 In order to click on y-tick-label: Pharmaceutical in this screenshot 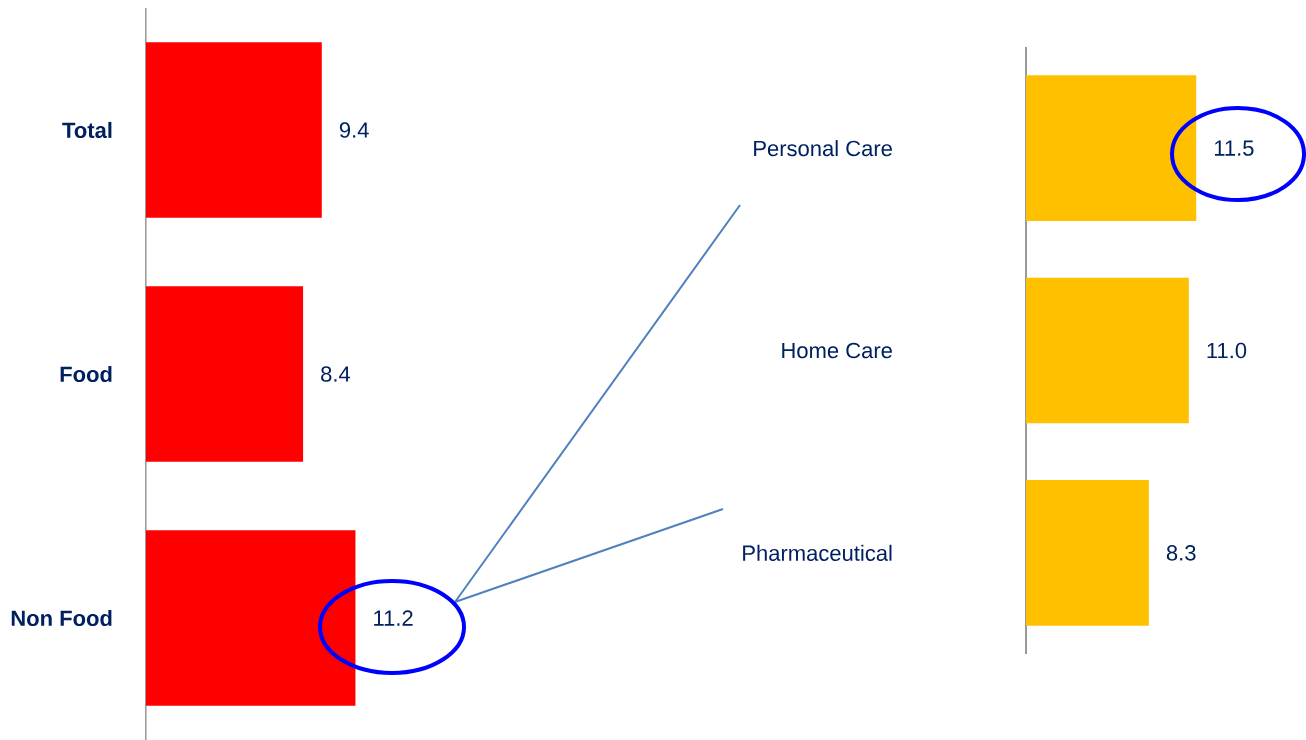, I will do `click(817, 552)`.